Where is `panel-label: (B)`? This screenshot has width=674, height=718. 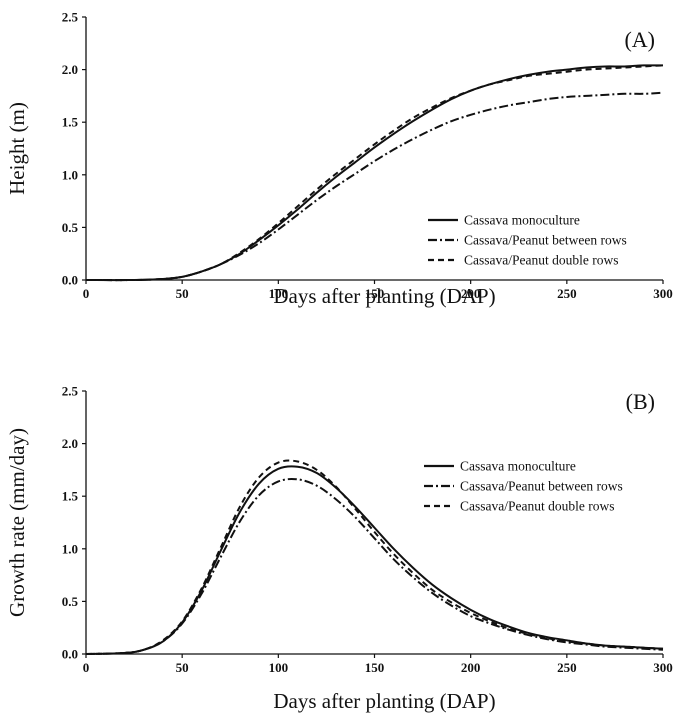
panel-label: (B) is located at coordinates (640, 401).